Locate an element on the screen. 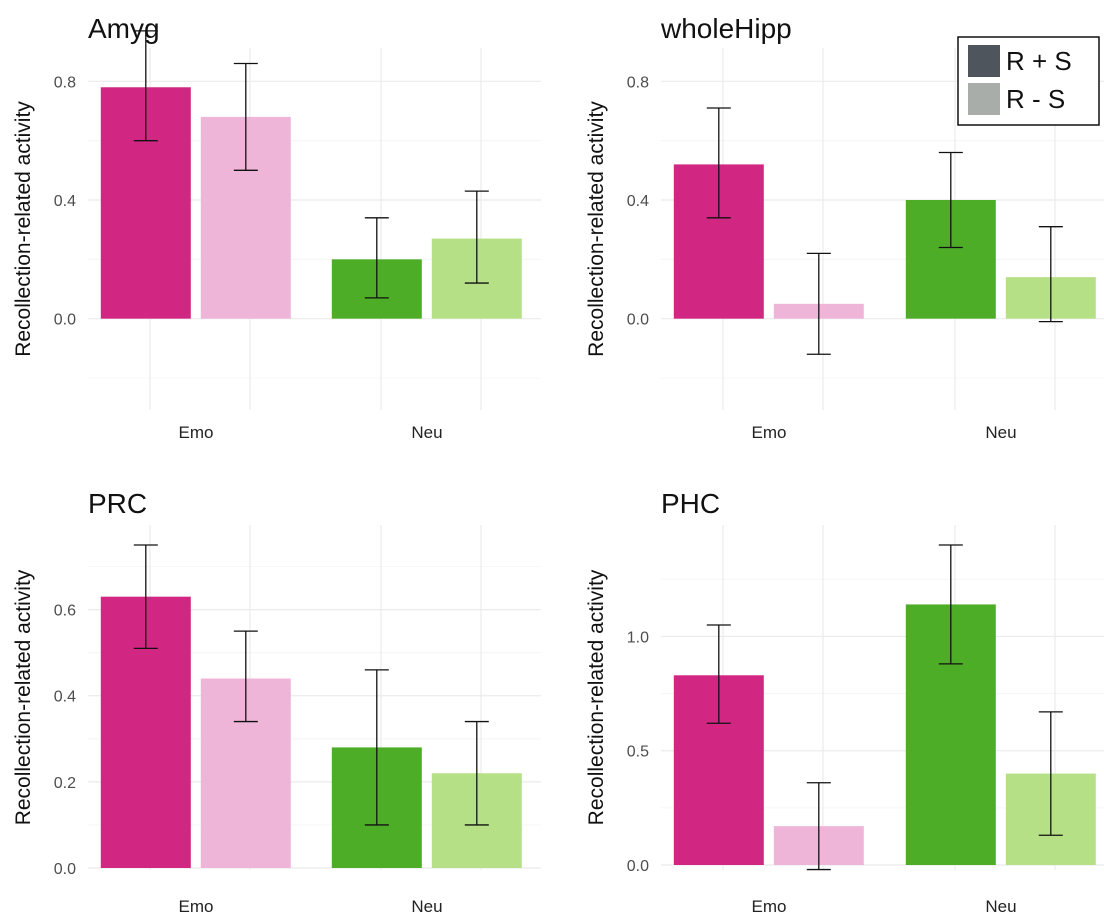 The height and width of the screenshot is (915, 1104). panel-title: Amyg is located at coordinates (124, 28).